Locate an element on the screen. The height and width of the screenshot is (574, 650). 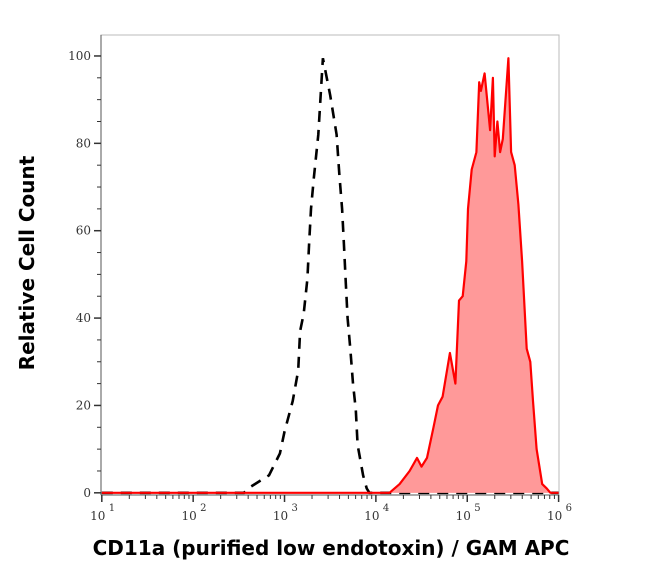
y-tick-label: 100 is located at coordinates (79, 56).